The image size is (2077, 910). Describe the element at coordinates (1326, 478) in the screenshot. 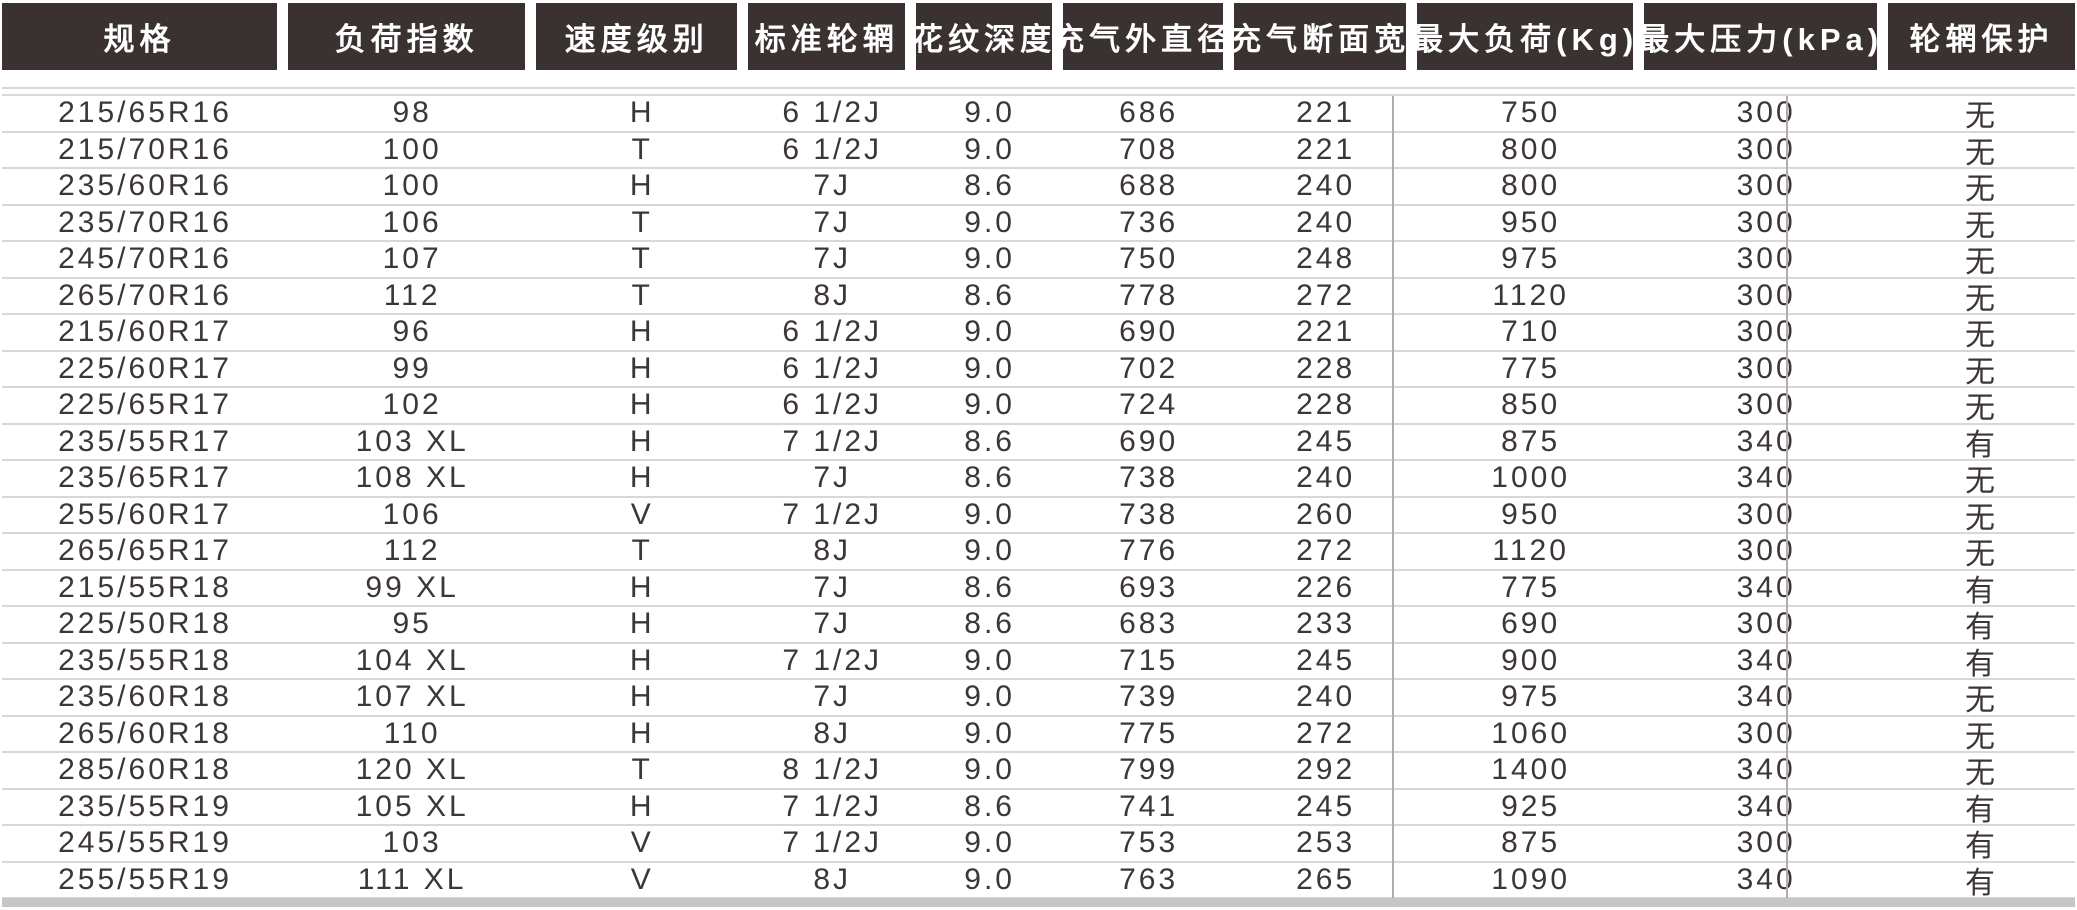

I see `cell-inflated-section-width: 240` at that location.